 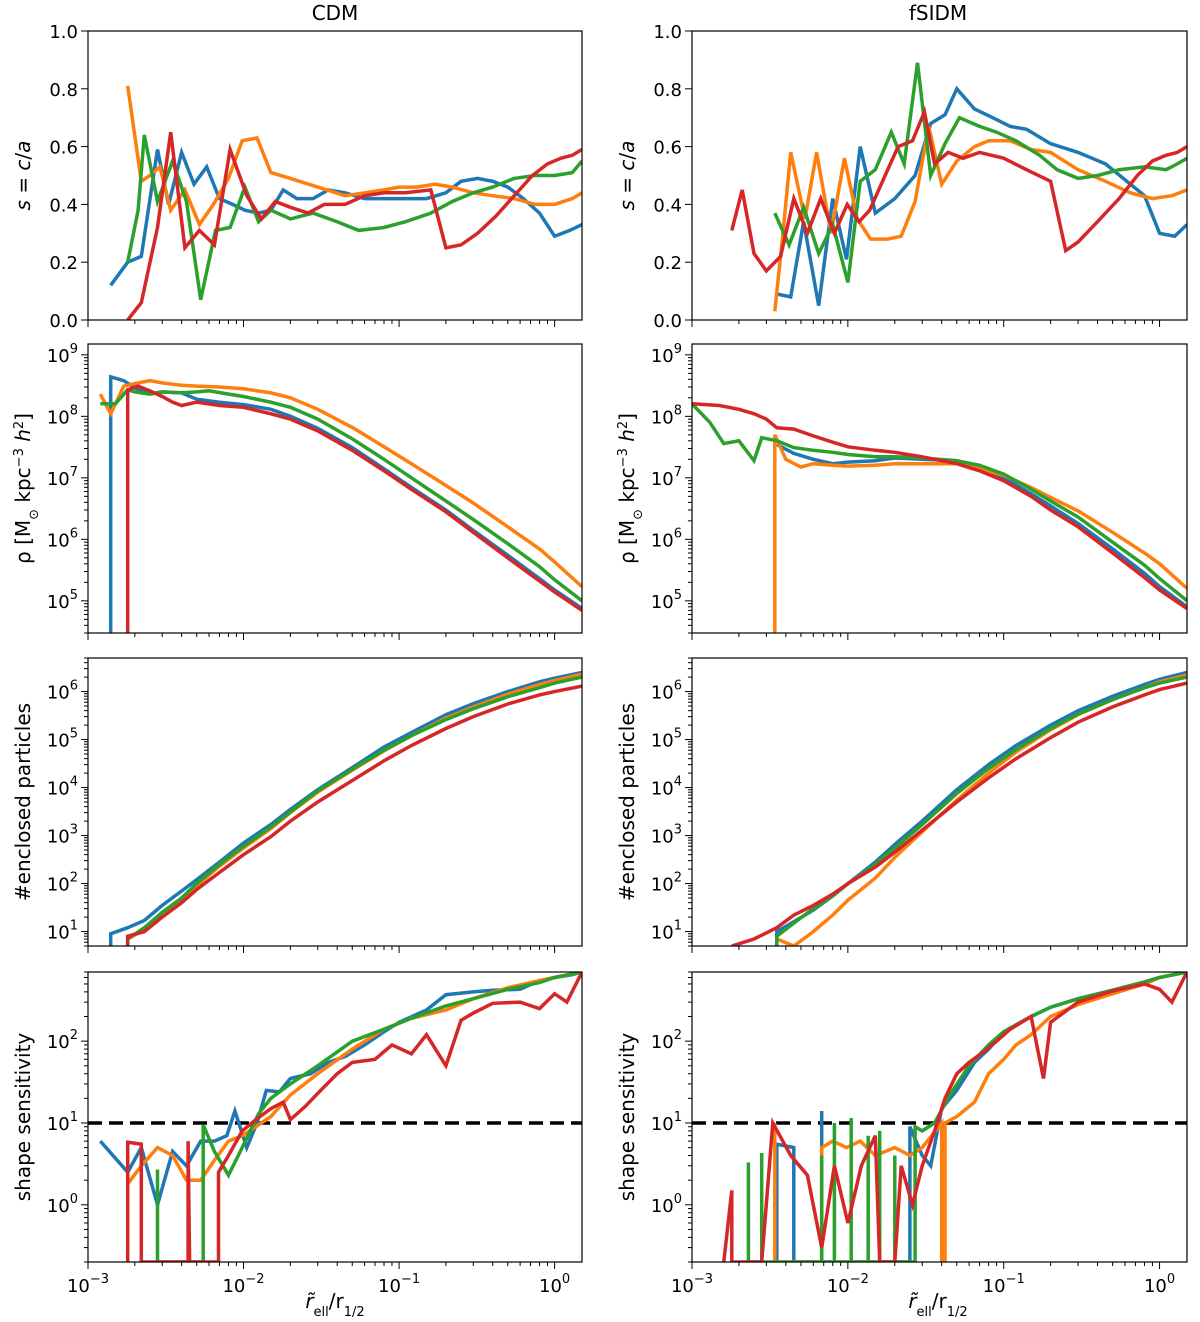 I want to click on panel-fSIDM-shape: 0.0 0.2 0.4 0.6 0.8 1.0 s = c/a, so click(x=901, y=177).